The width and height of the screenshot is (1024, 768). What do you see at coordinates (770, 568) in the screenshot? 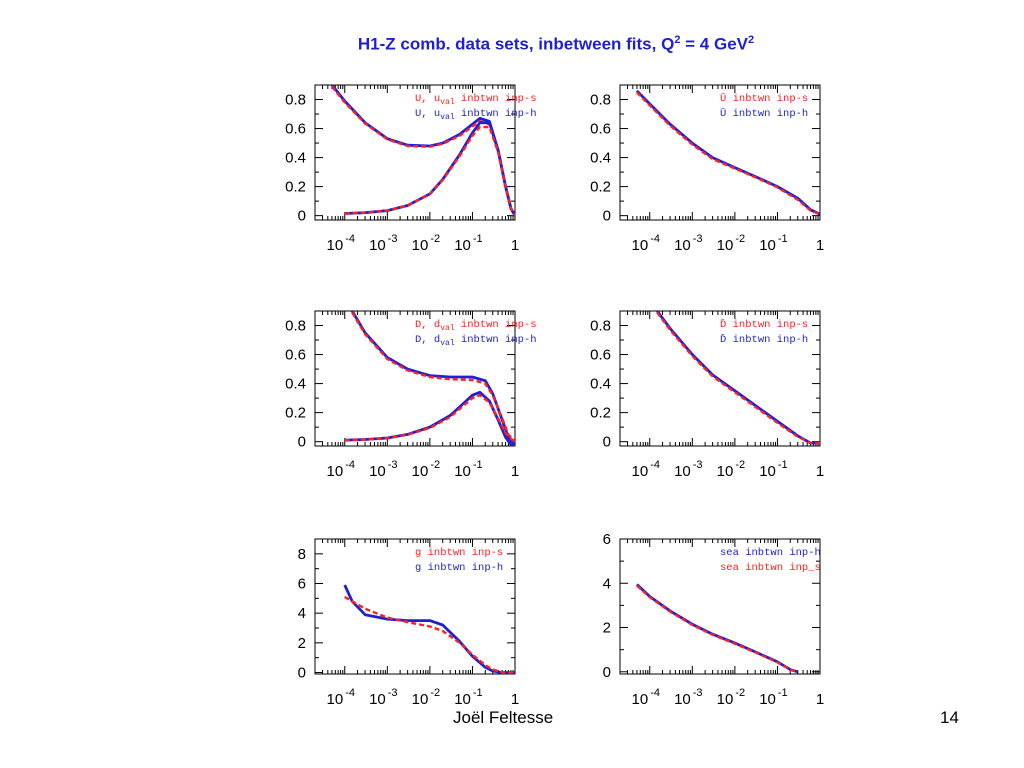
I see `legend-entry: sea inbtwn inp_s` at bounding box center [770, 568].